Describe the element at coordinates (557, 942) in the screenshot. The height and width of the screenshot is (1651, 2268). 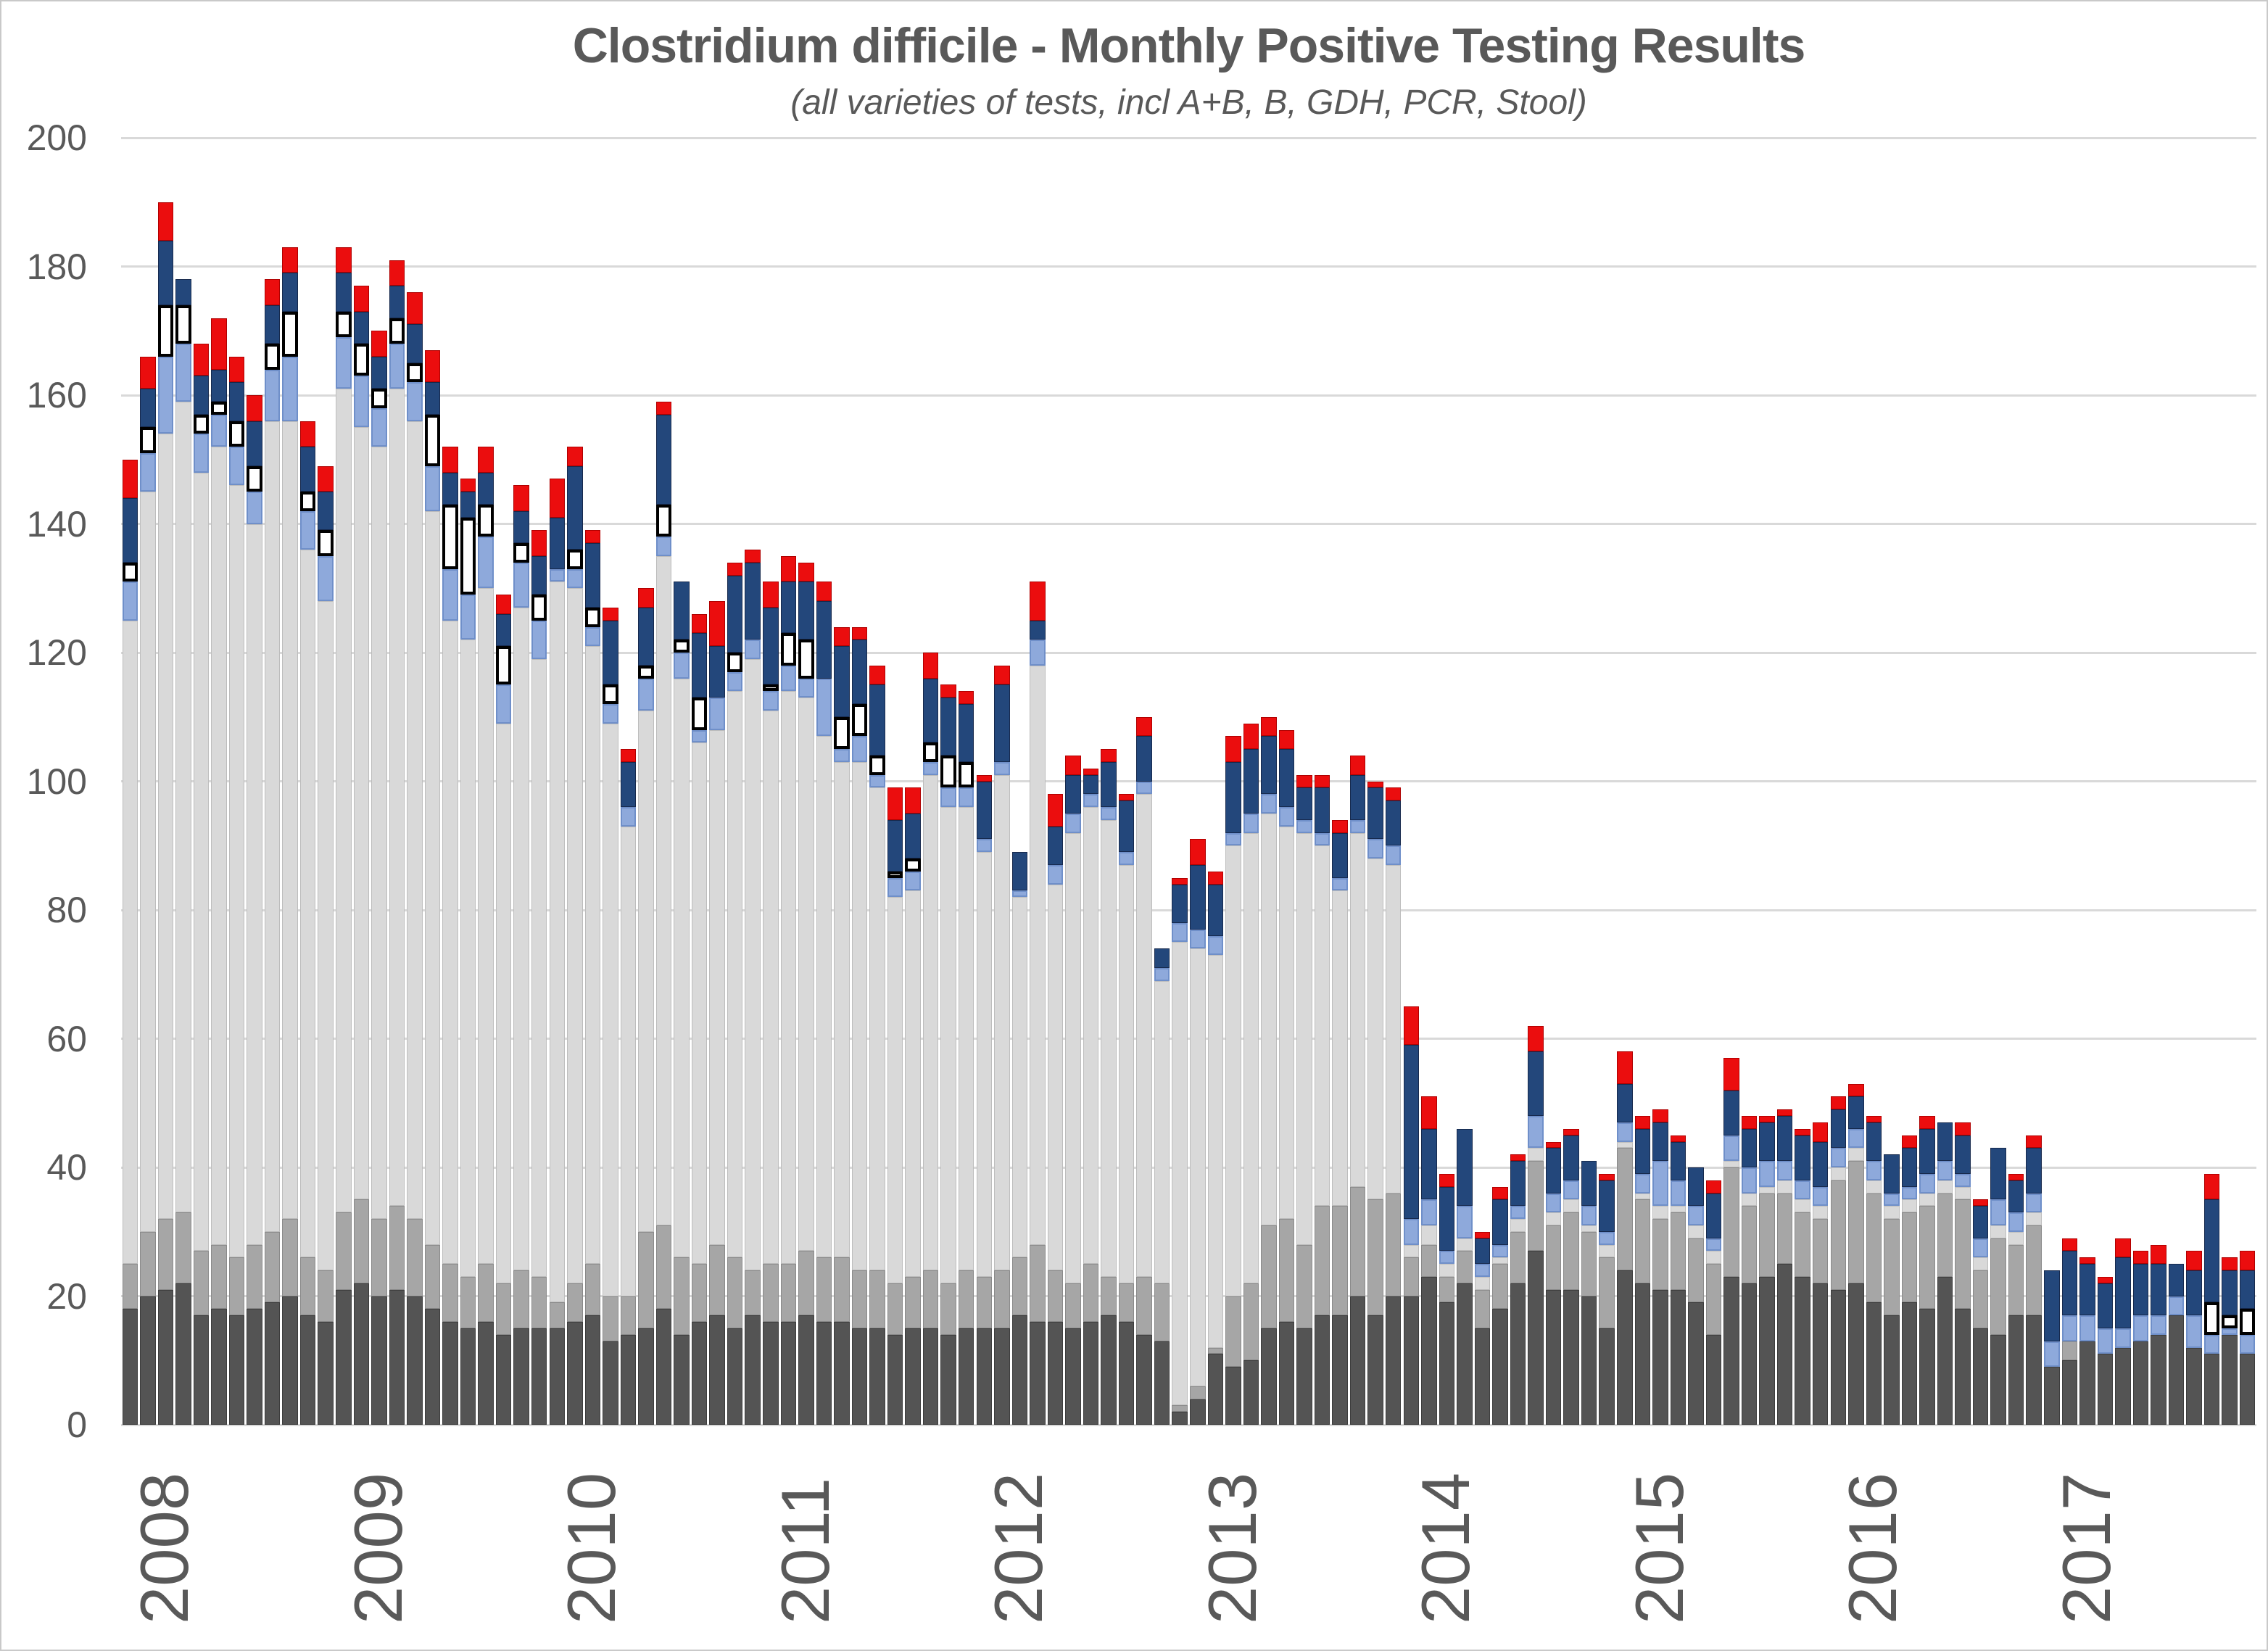
I see `bar-2010-Jan-light-gray` at that location.